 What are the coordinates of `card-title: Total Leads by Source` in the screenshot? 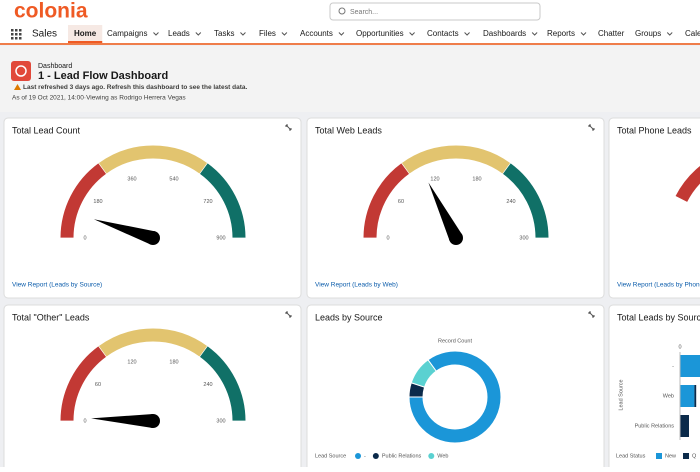 It's located at (658, 317).